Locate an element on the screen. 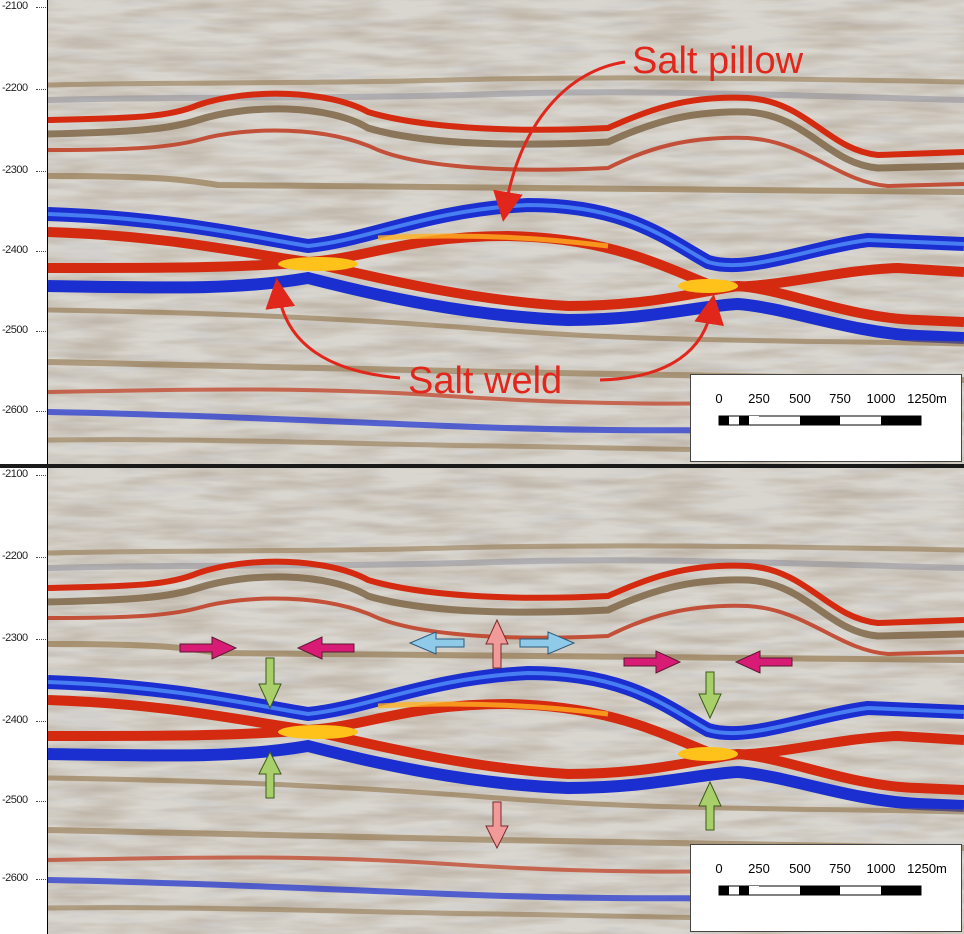 Image resolution: width=964 pixels, height=934 pixels. scale-bar-bottom: 0 250 500 750 1000 1250m is located at coordinates (826, 888).